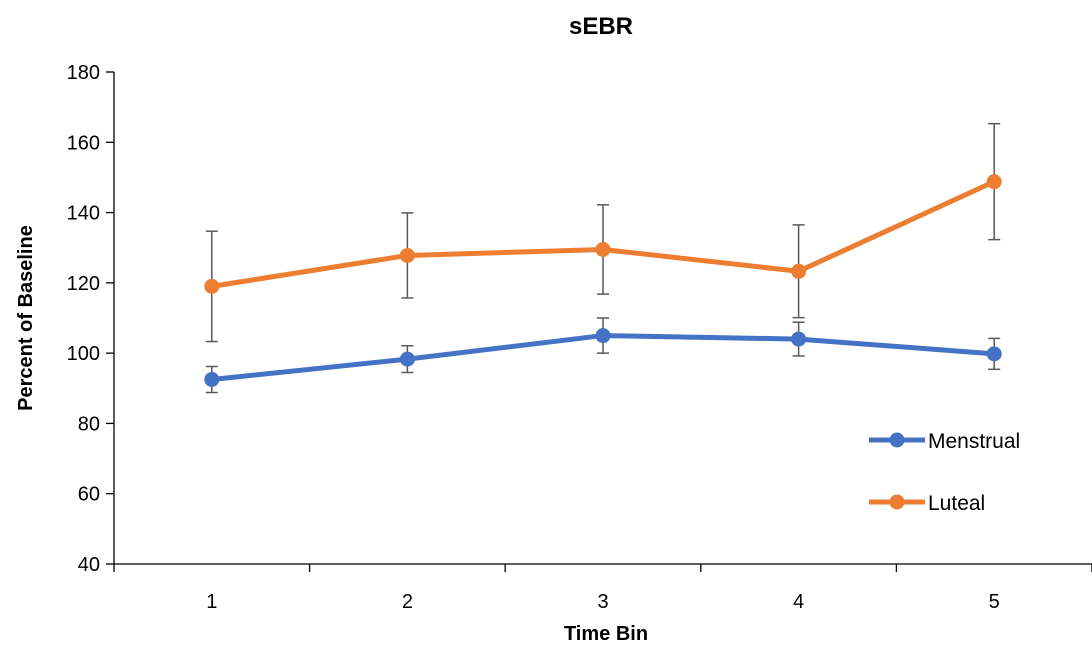 This screenshot has width=1092, height=651. I want to click on x-tick-label: 1, so click(211, 602).